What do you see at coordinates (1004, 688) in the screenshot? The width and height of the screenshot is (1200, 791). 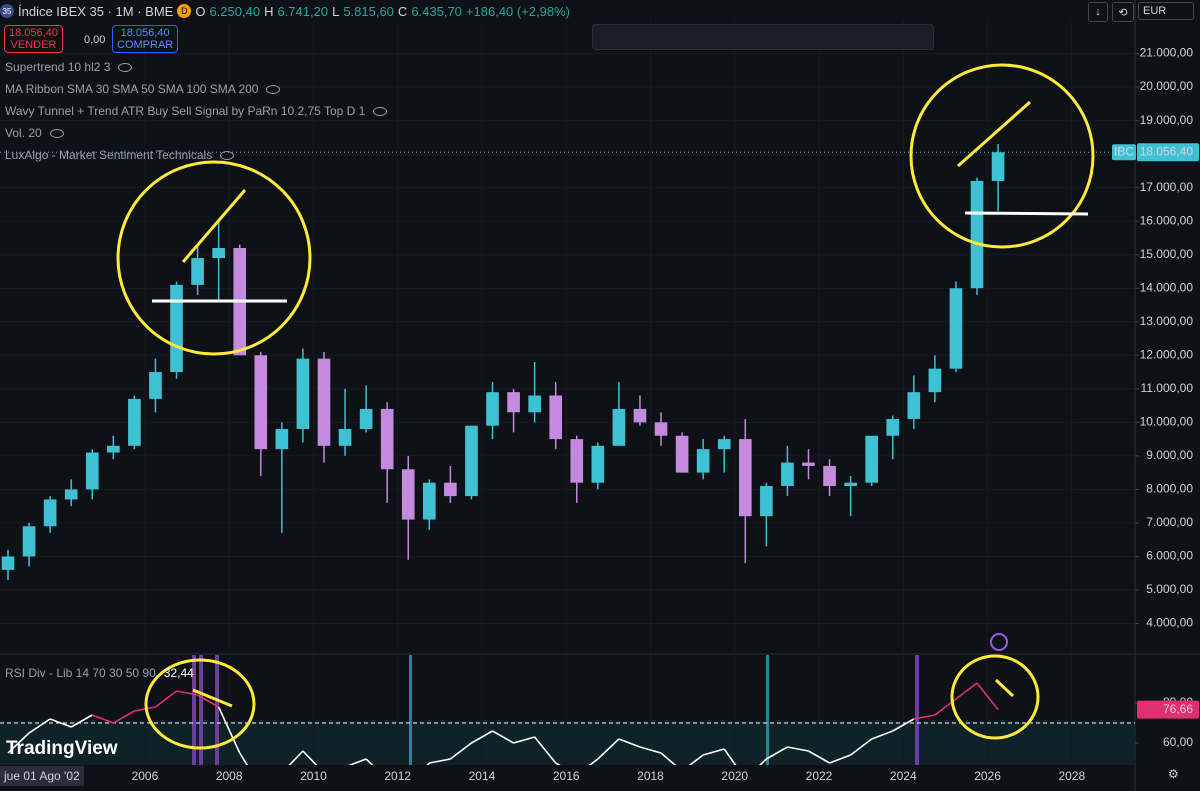 I see `annotation-trendline` at bounding box center [1004, 688].